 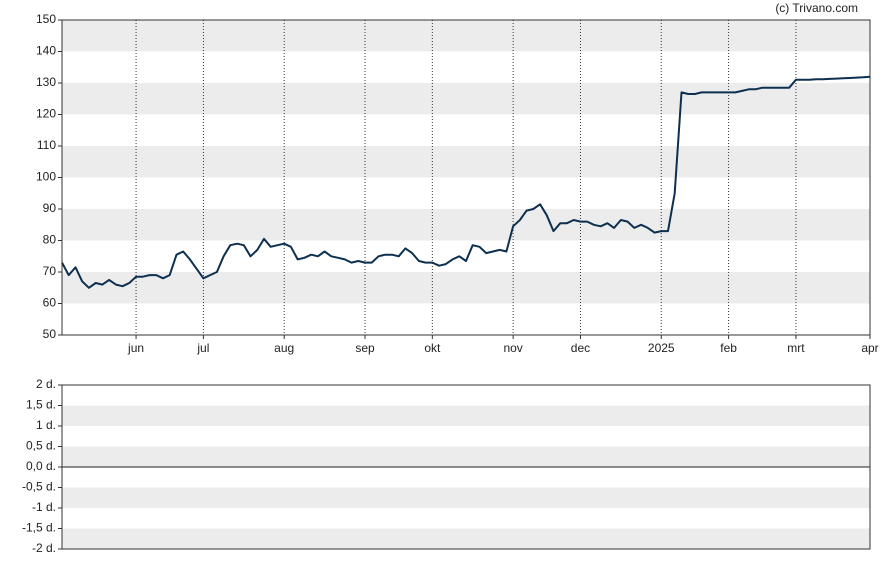 I want to click on y-tick-label: 1 d., so click(x=46, y=425).